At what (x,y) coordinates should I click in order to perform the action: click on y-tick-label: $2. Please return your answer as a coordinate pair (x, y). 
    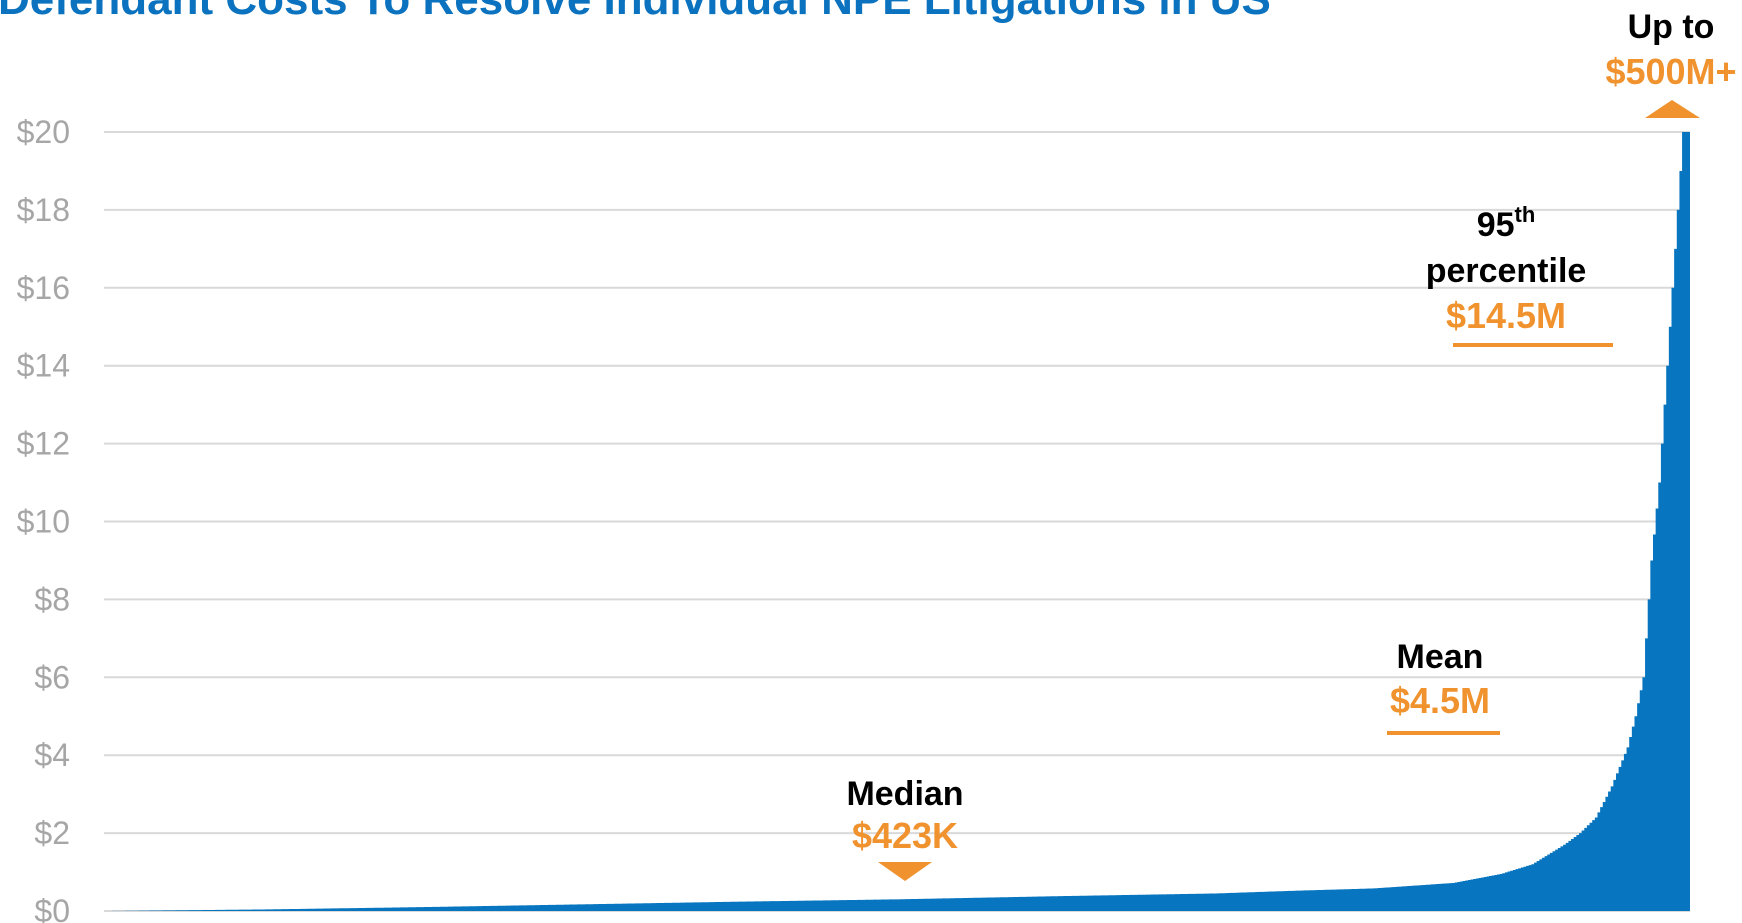
    Looking at the image, I should click on (52, 833).